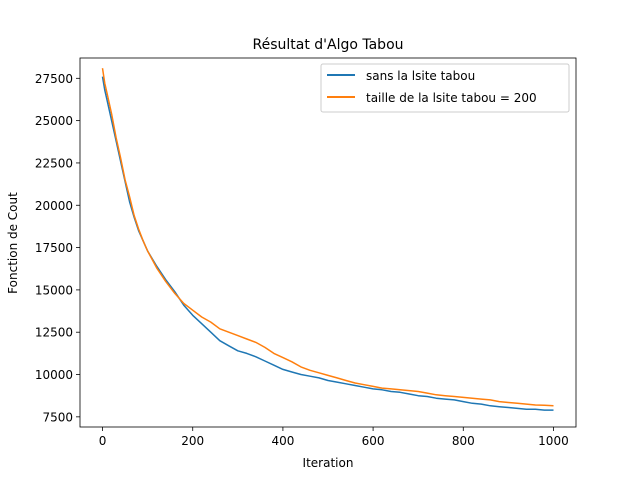  I want to click on y-tick-label-6: 22500, so click(54, 163).